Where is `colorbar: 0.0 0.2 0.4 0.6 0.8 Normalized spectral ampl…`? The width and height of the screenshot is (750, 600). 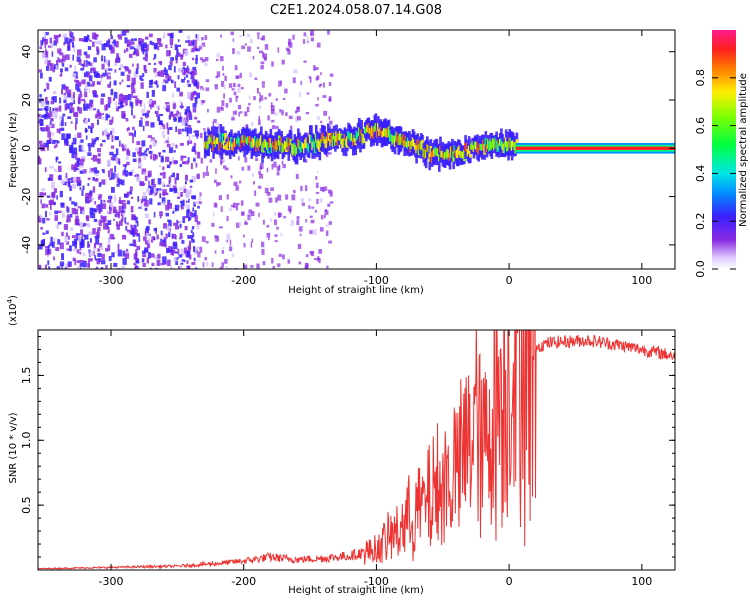 colorbar: 0.0 0.2 0.4 0.6 0.8 Normalized spectral ampl… is located at coordinates (721, 154).